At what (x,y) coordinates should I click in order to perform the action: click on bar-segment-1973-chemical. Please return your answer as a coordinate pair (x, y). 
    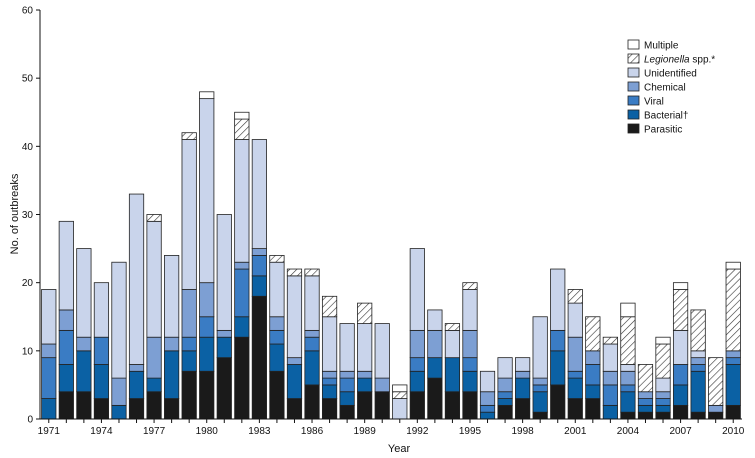
    Looking at the image, I should click on (84, 344).